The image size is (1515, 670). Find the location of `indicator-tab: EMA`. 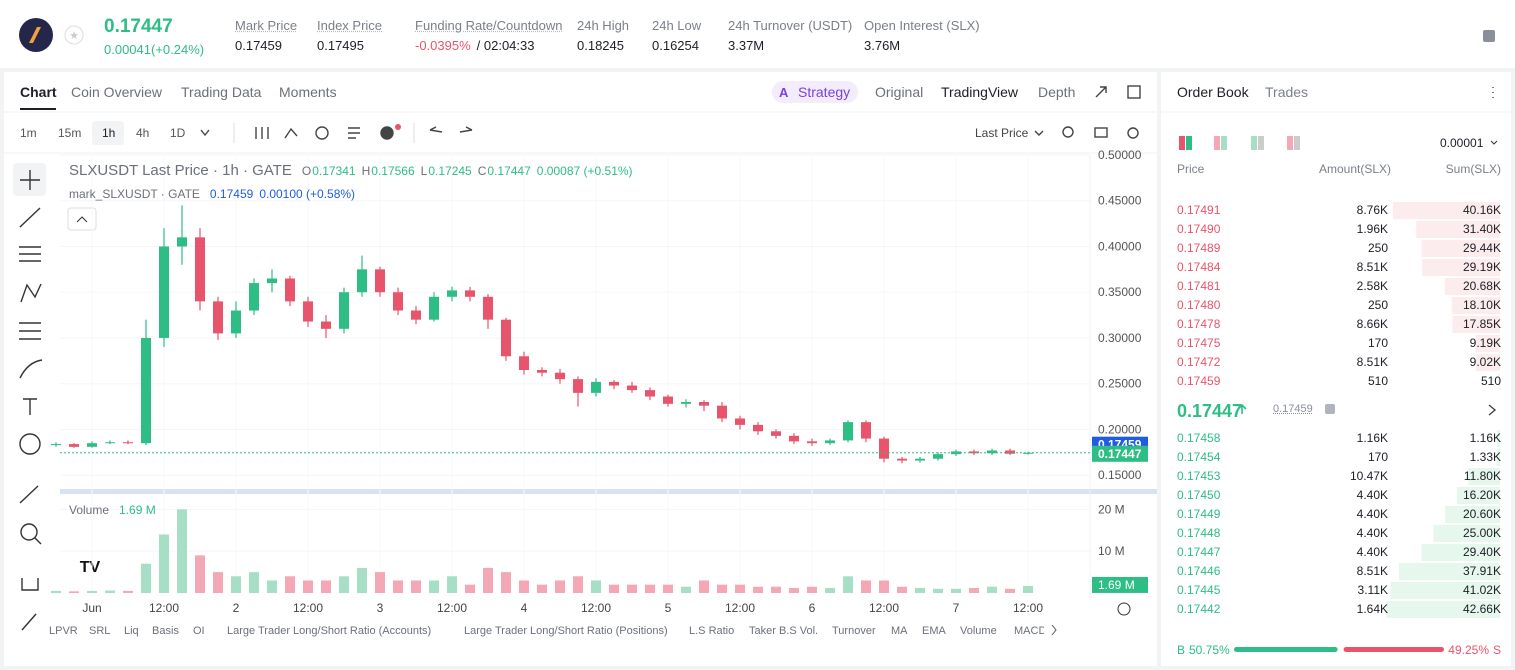

indicator-tab: EMA is located at coordinates (934, 631).